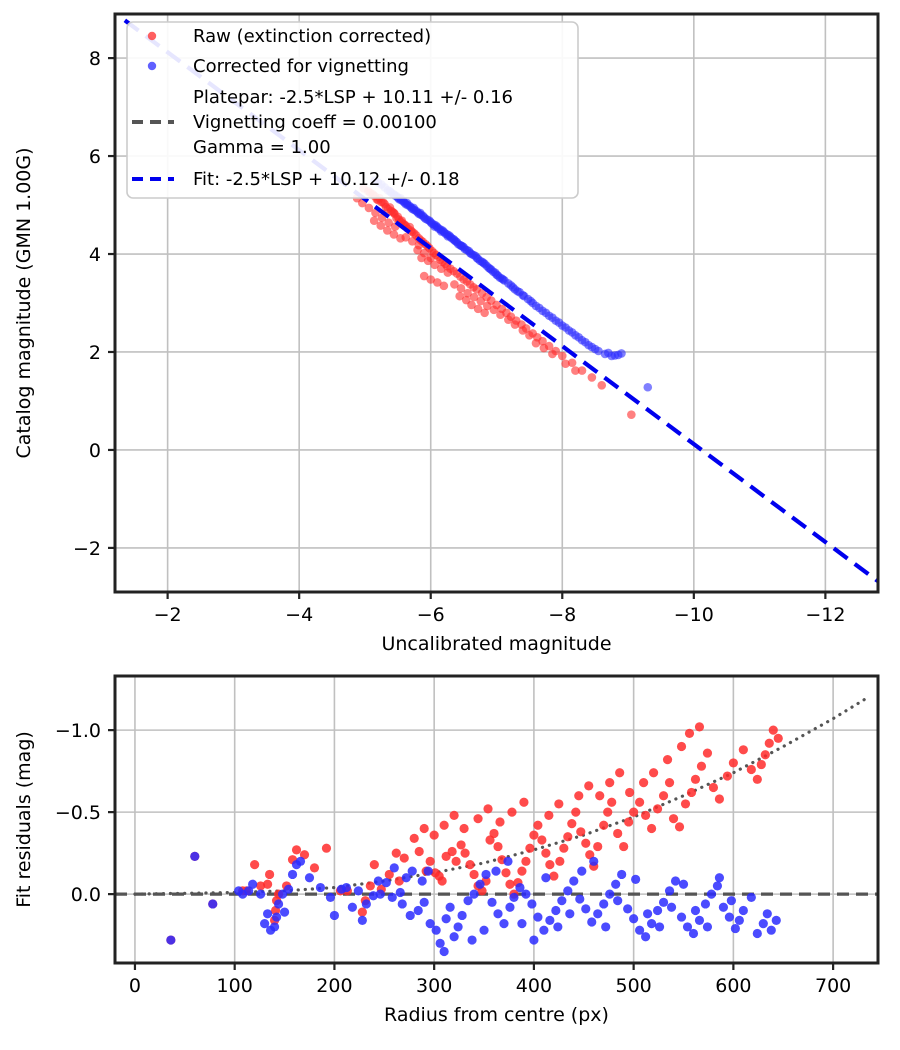 The height and width of the screenshot is (1050, 900). What do you see at coordinates (78, 731) in the screenshot?
I see `ytick-label: −1.0` at bounding box center [78, 731].